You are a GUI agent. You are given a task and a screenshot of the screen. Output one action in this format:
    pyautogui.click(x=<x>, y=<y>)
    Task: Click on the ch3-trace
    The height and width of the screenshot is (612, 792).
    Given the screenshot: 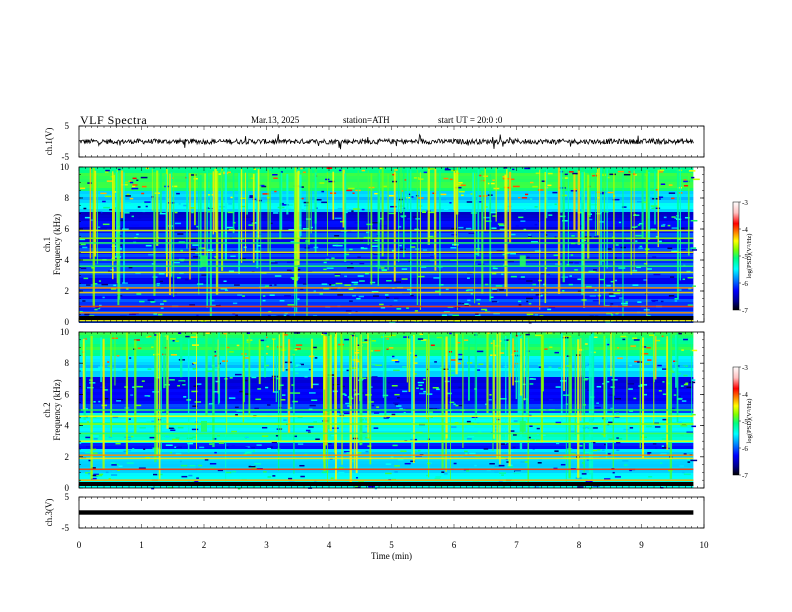 What is the action you would take?
    pyautogui.click(x=386, y=512)
    